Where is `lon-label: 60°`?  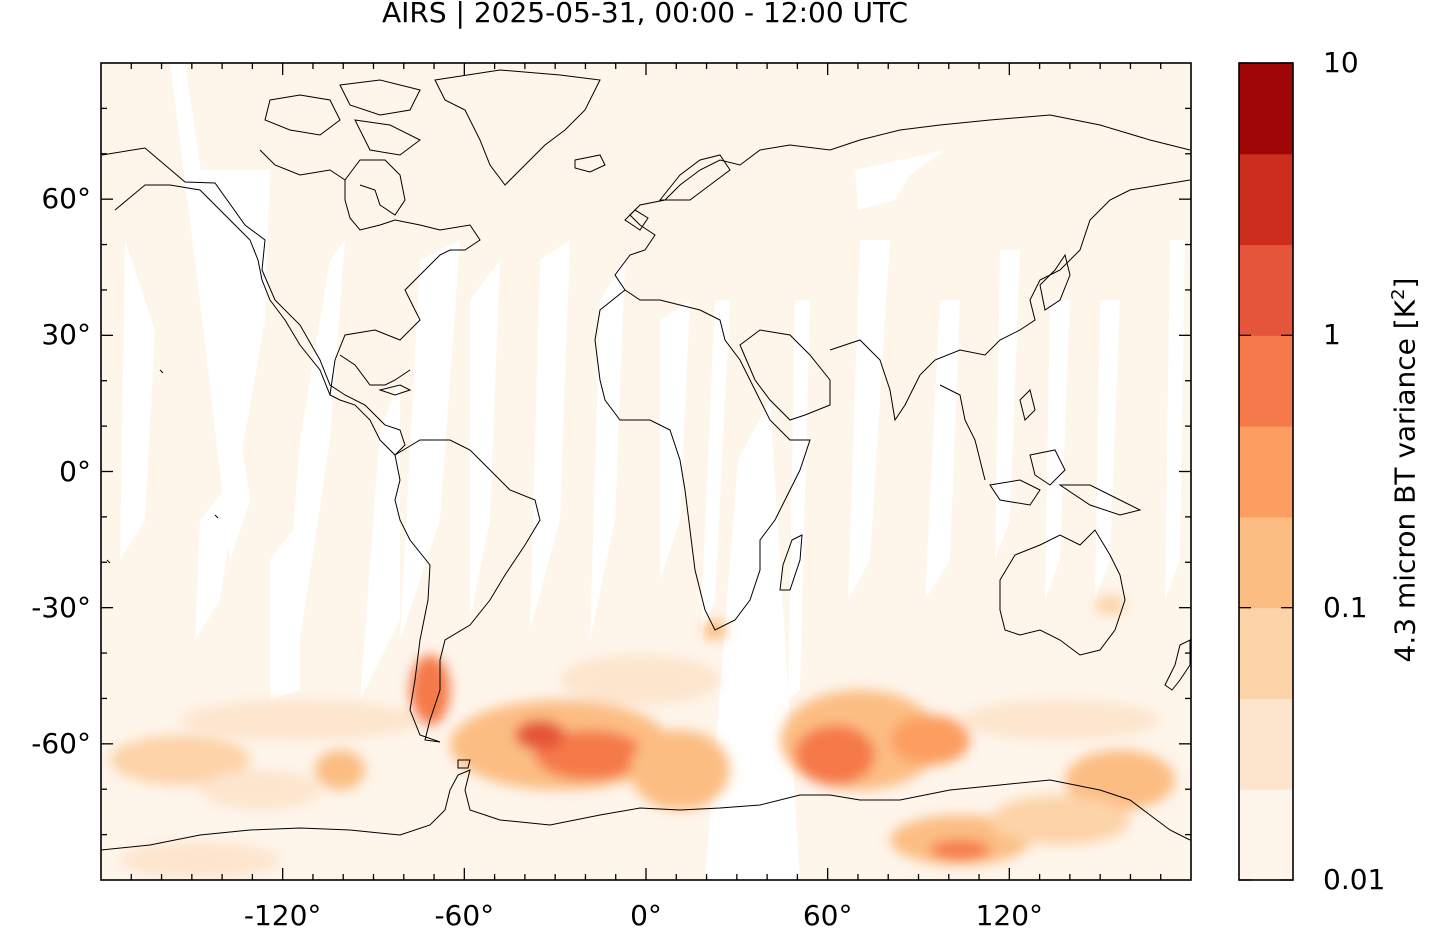 lon-label: 60° is located at coordinates (827, 915).